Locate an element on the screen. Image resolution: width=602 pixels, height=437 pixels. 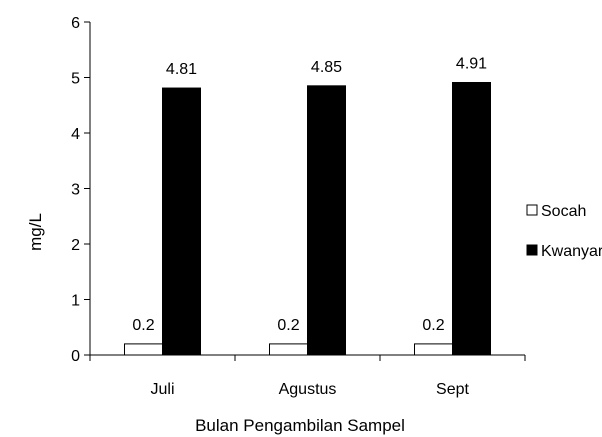
bar-socah-agustus is located at coordinates (288, 349).